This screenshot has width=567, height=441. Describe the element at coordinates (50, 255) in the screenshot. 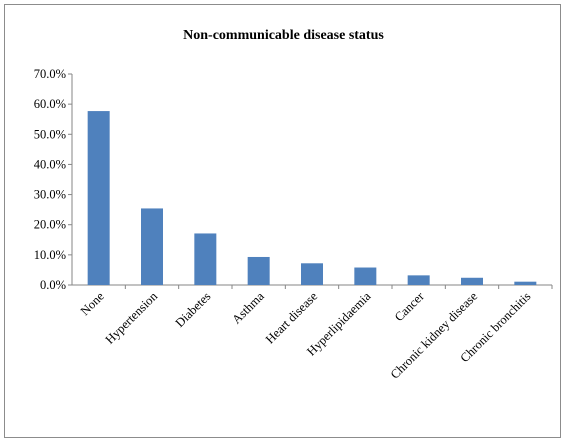

I see `y-tick-label: 10.0%` at that location.